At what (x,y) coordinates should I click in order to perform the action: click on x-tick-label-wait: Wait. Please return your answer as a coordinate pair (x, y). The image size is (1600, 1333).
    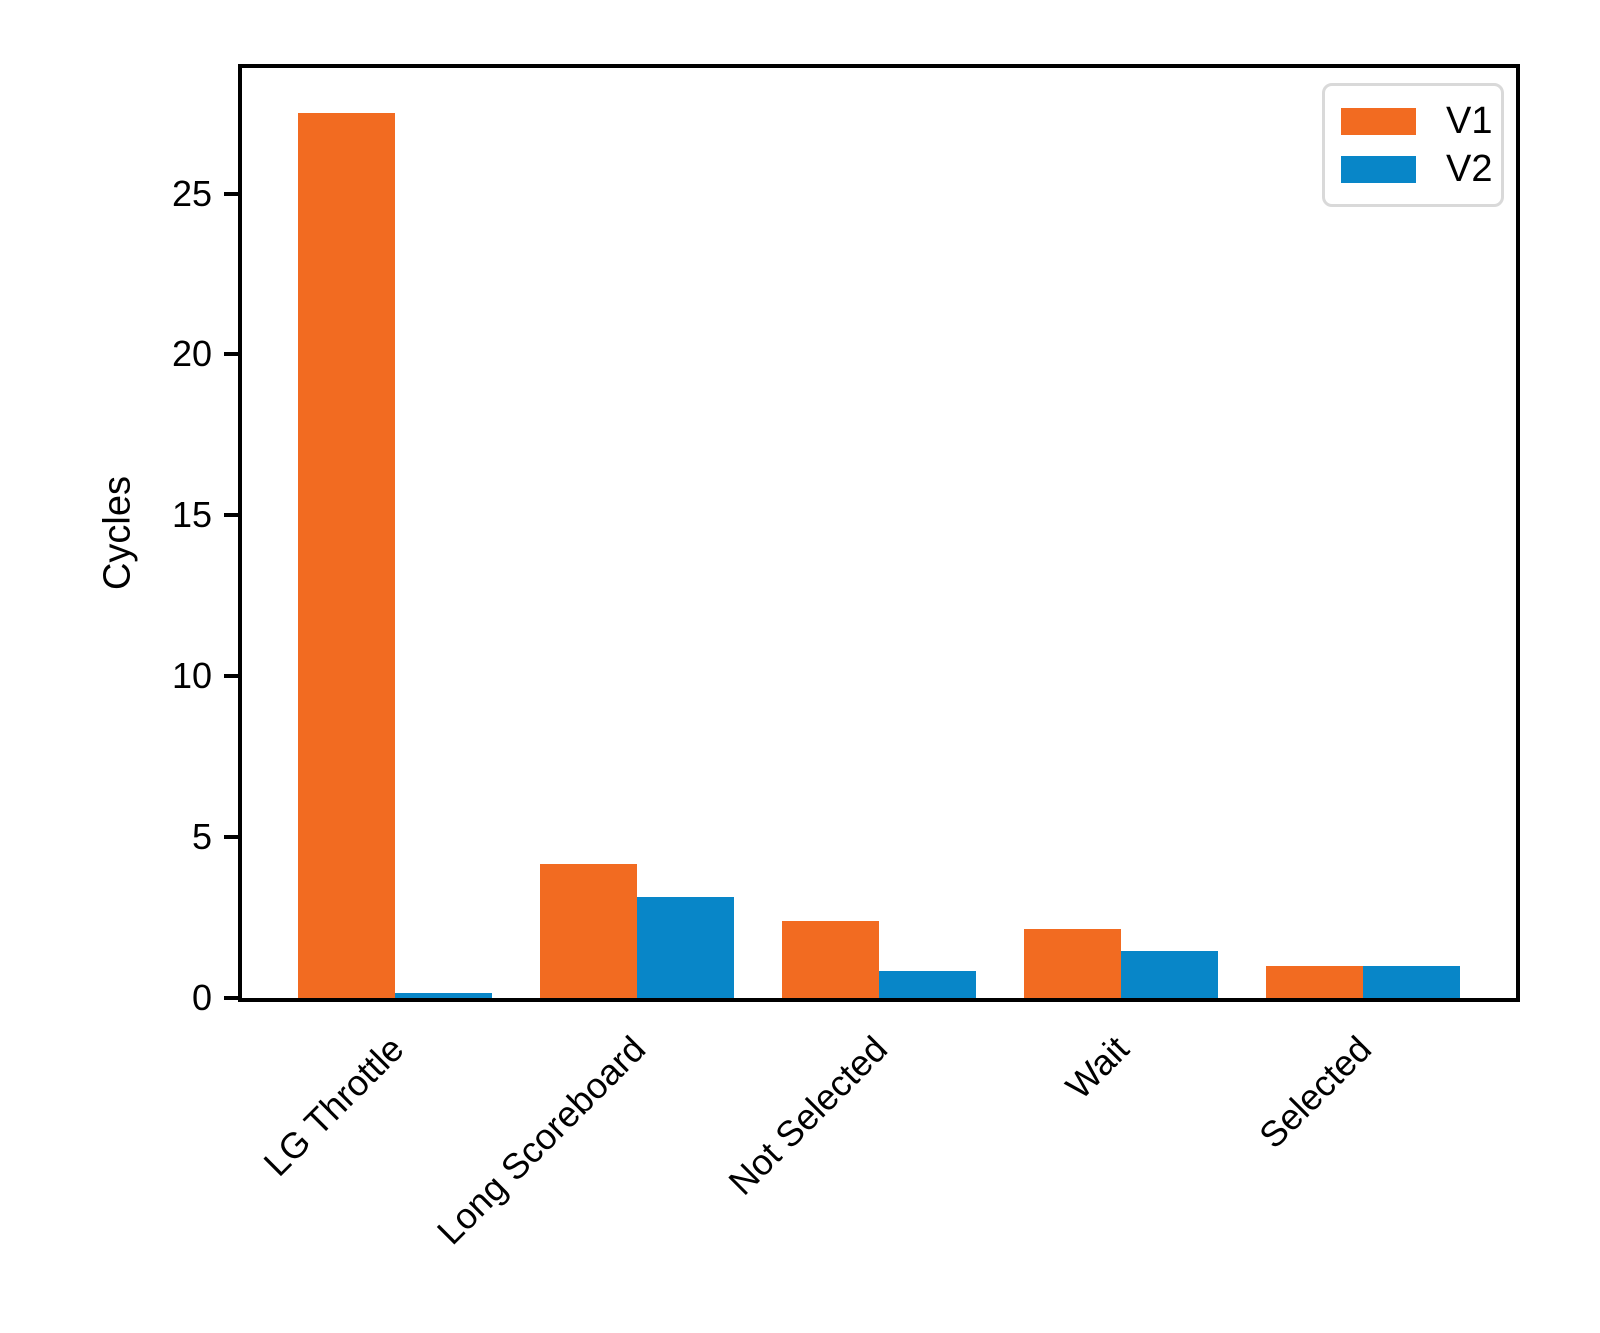
    Looking at the image, I should click on (1097, 1067).